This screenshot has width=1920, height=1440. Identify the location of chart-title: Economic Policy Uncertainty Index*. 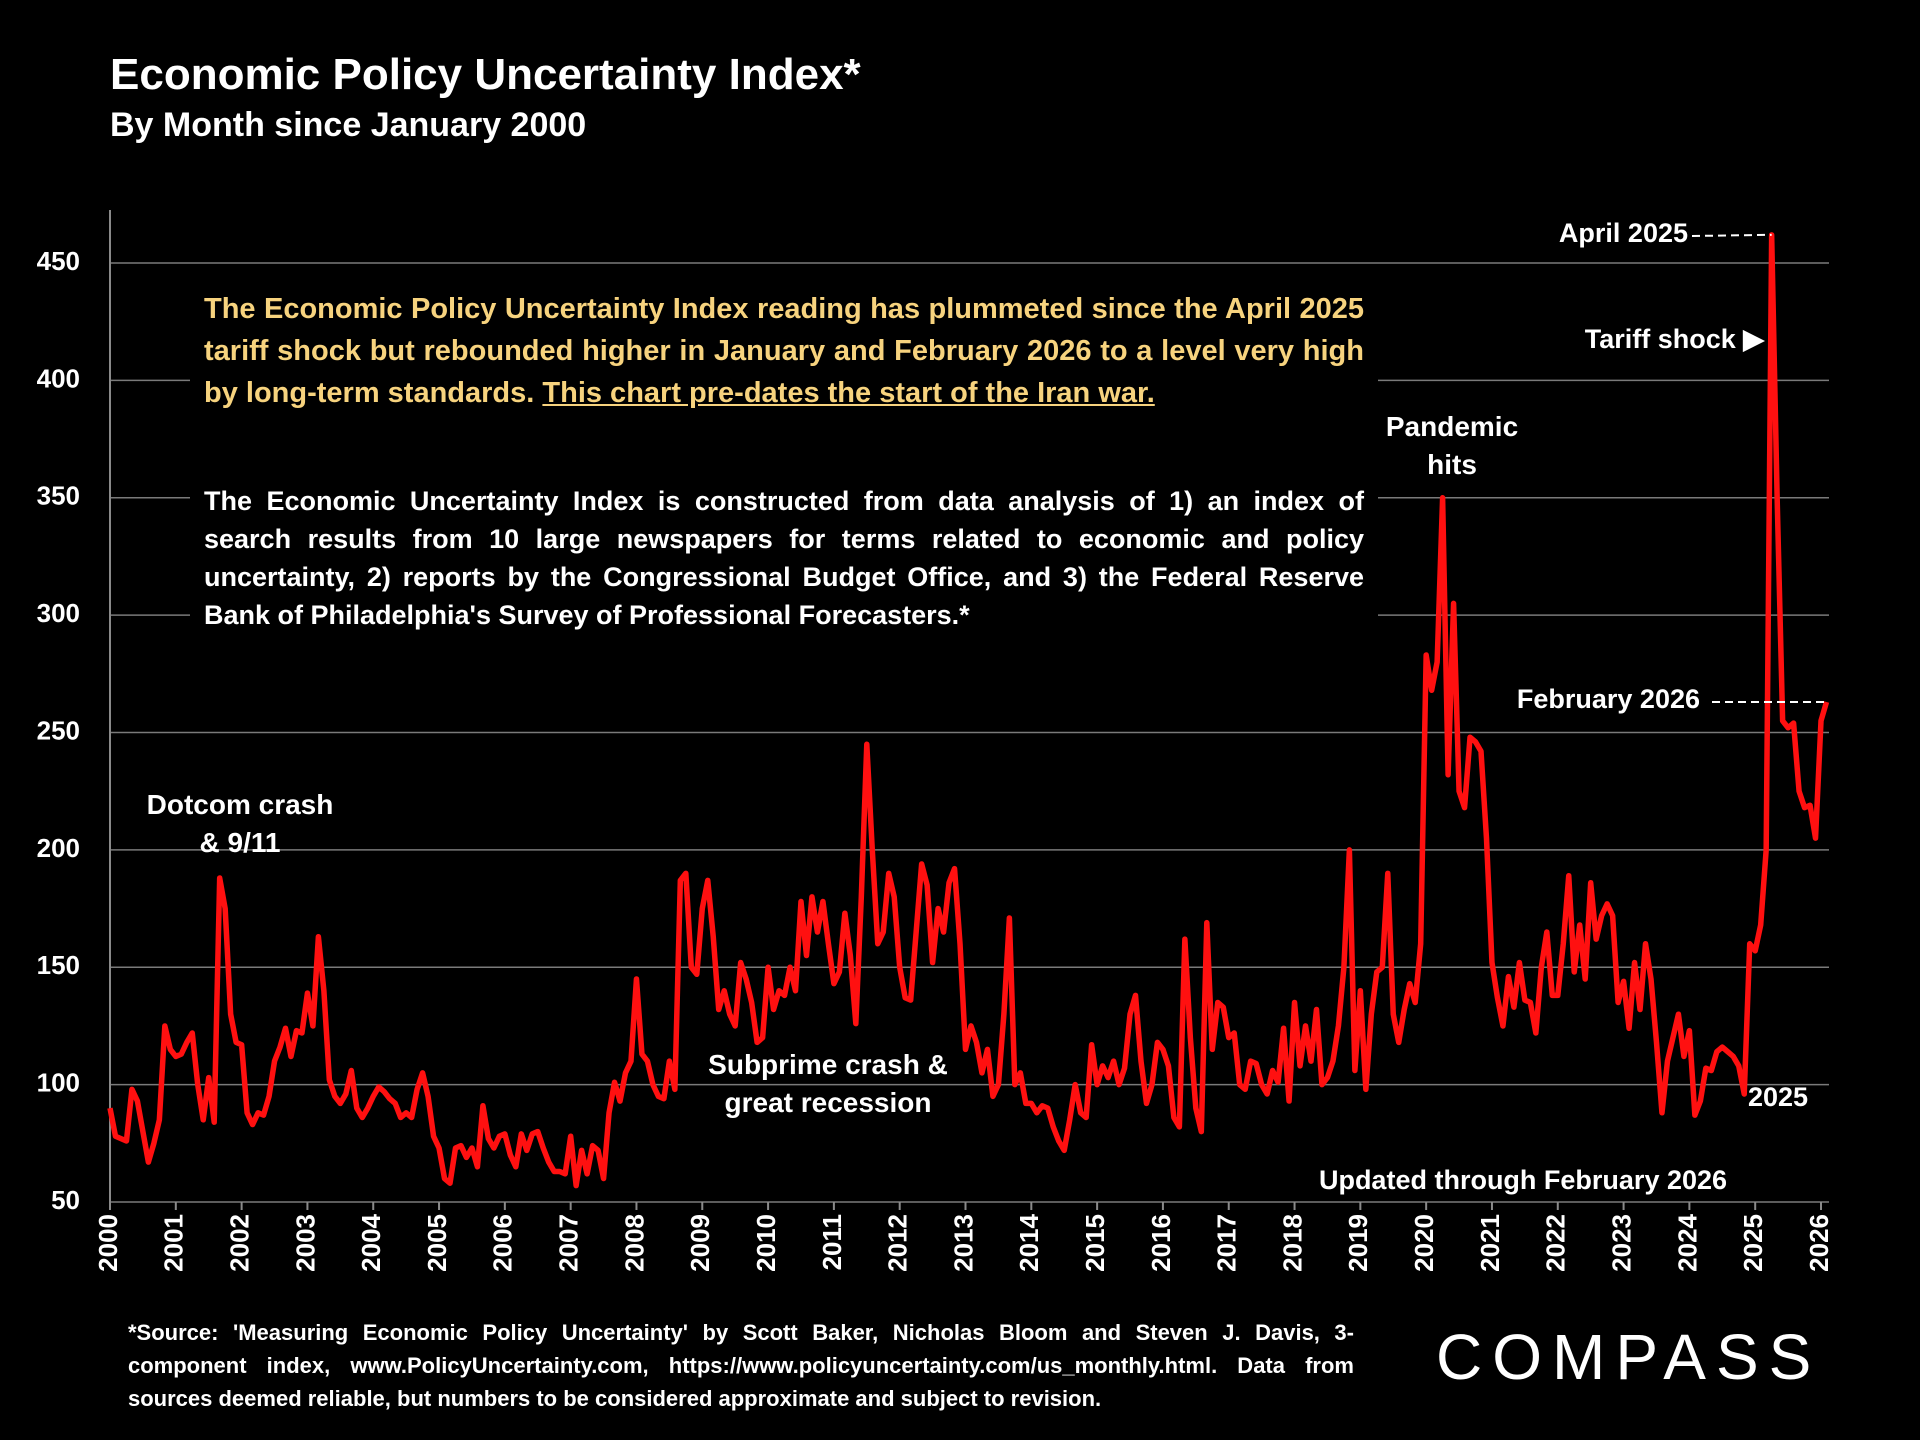
(485, 74).